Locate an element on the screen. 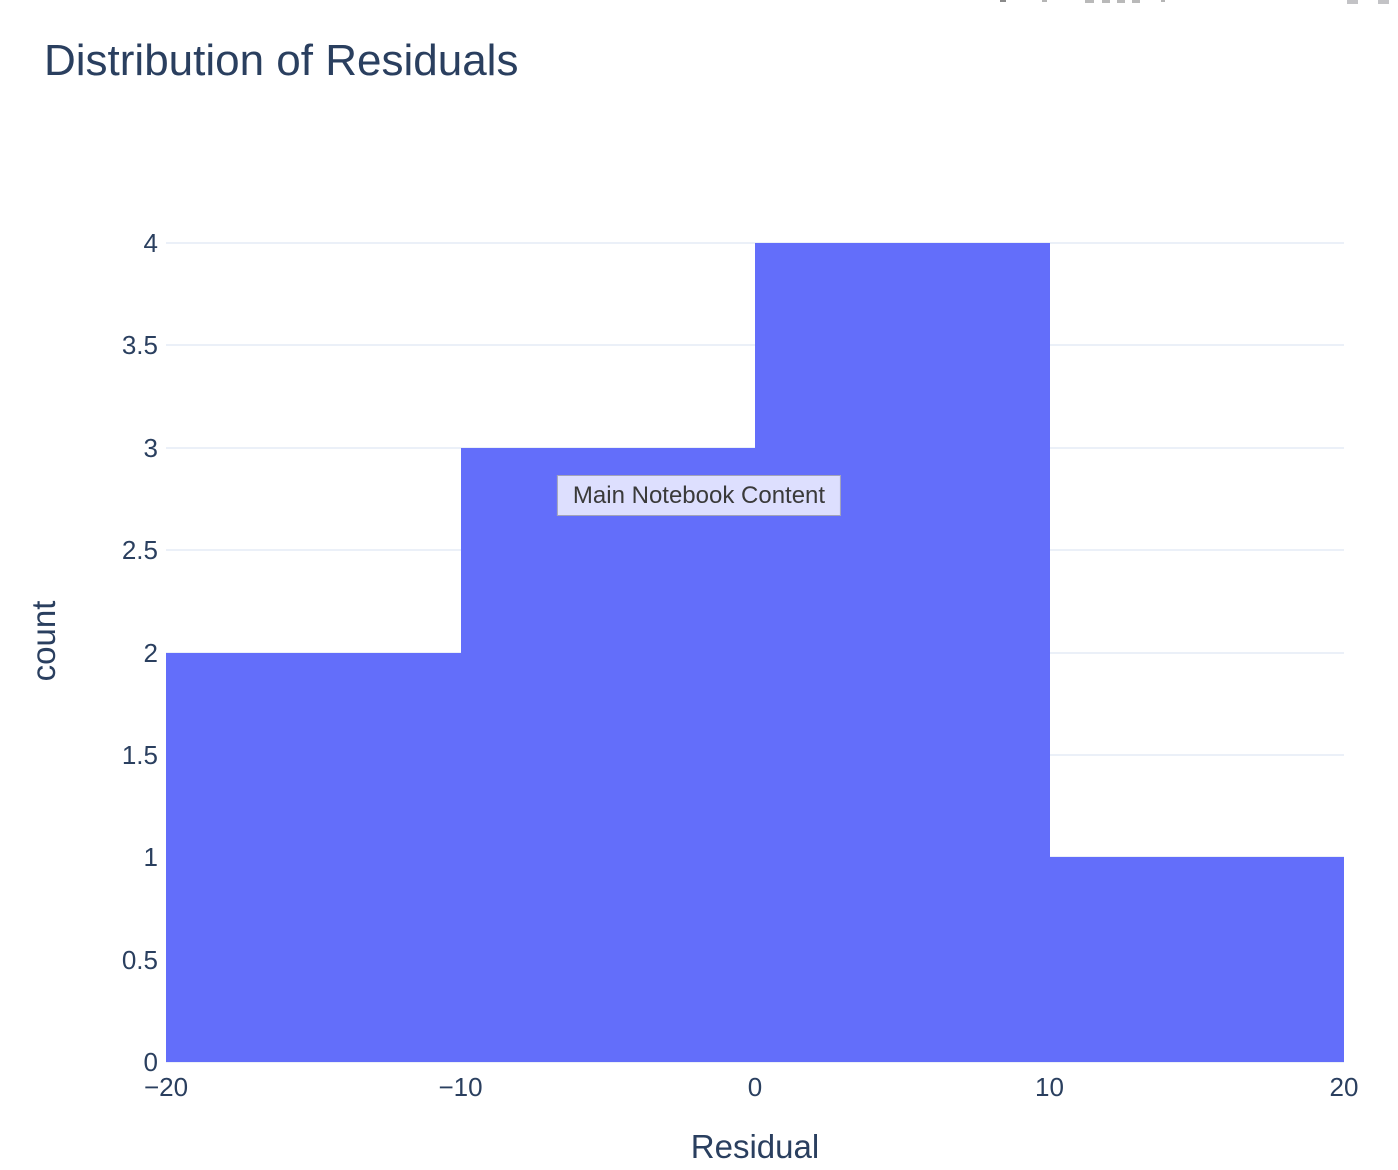  x-tick-label: −10 is located at coordinates (460, 1087).